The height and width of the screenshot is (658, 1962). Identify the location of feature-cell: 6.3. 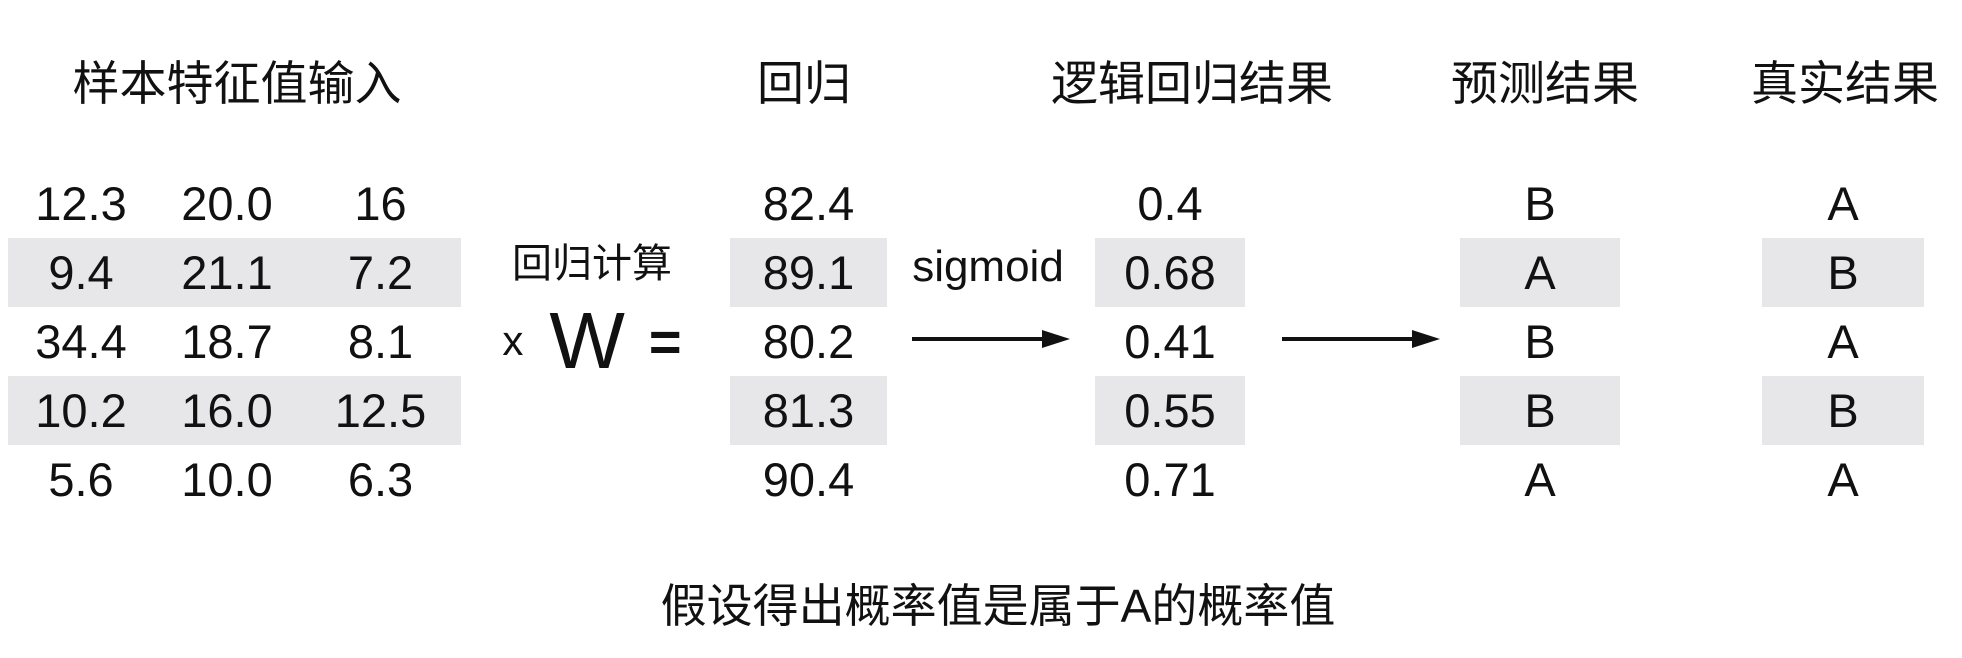
(380, 479).